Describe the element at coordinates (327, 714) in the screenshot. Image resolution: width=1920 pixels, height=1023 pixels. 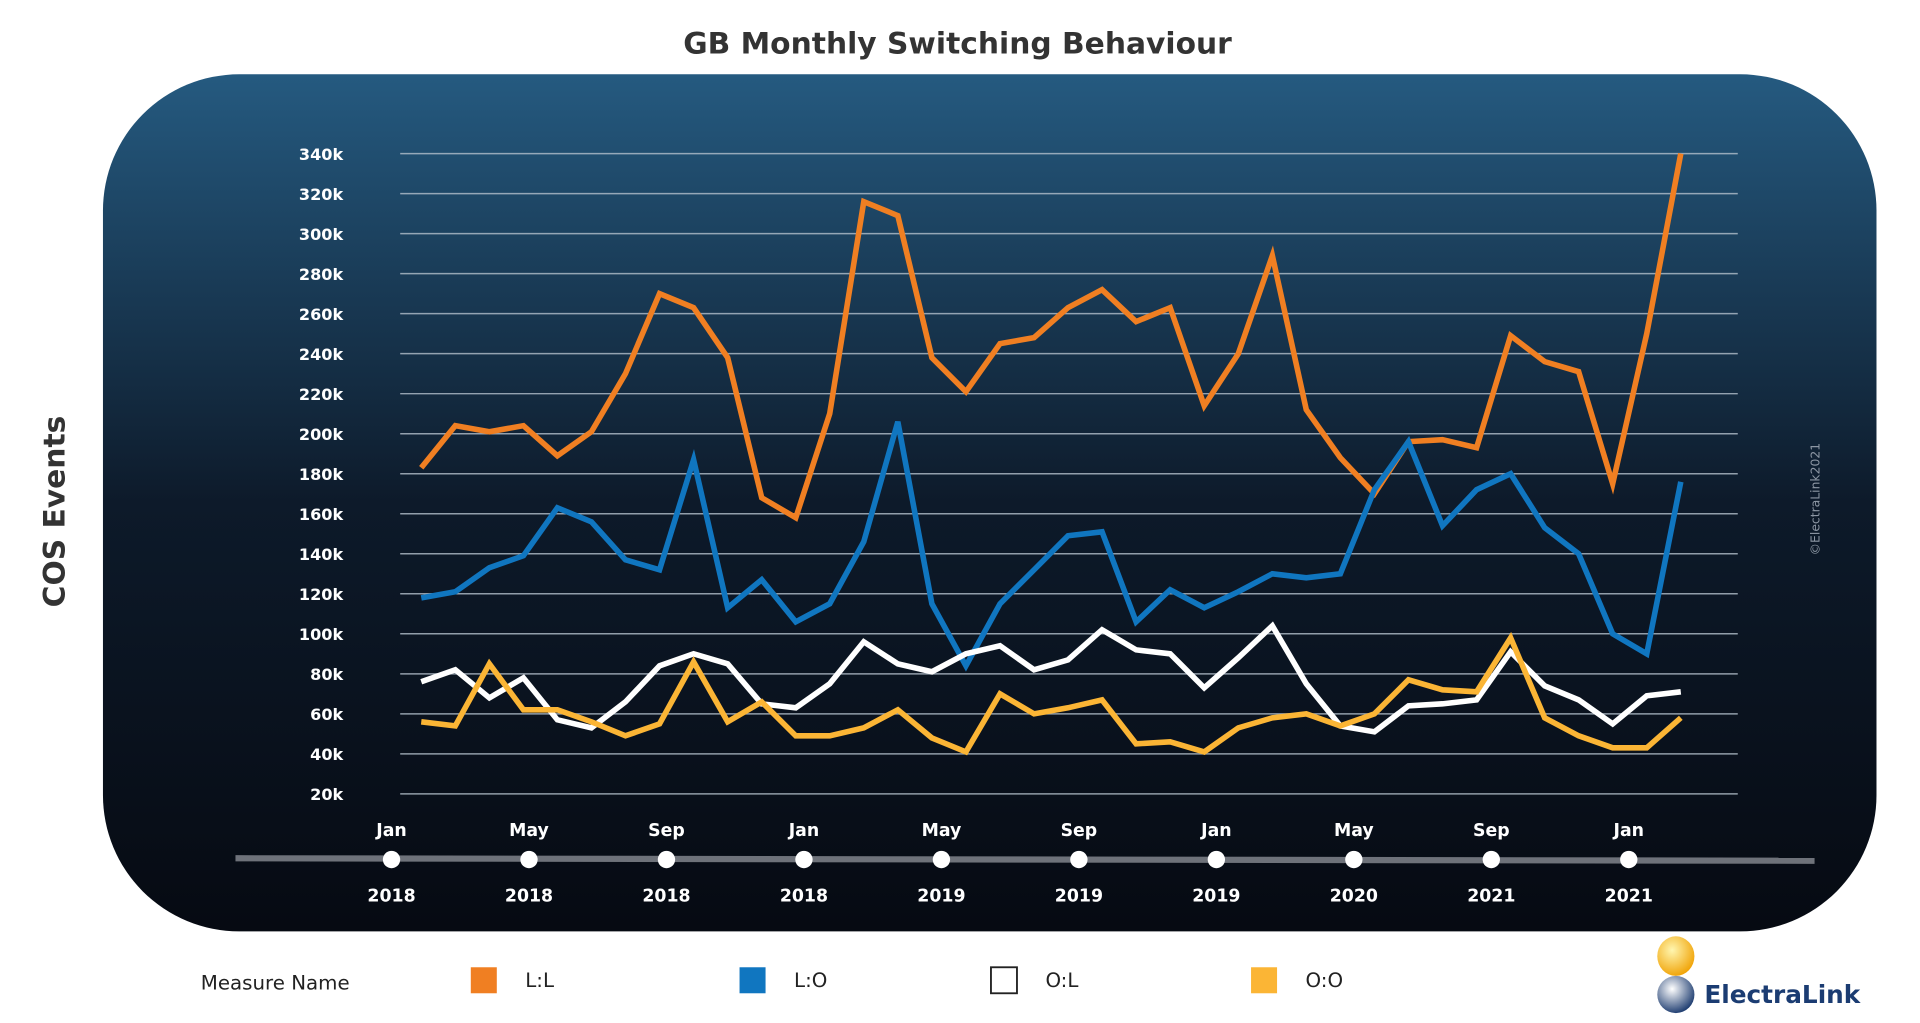
I see `y-tick-label: 60k` at that location.